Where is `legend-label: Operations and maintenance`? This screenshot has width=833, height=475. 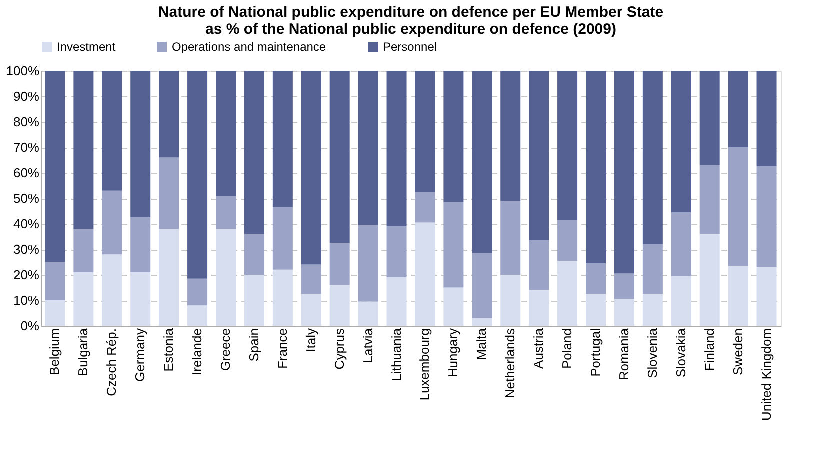
legend-label: Operations and maintenance is located at coordinates (249, 47).